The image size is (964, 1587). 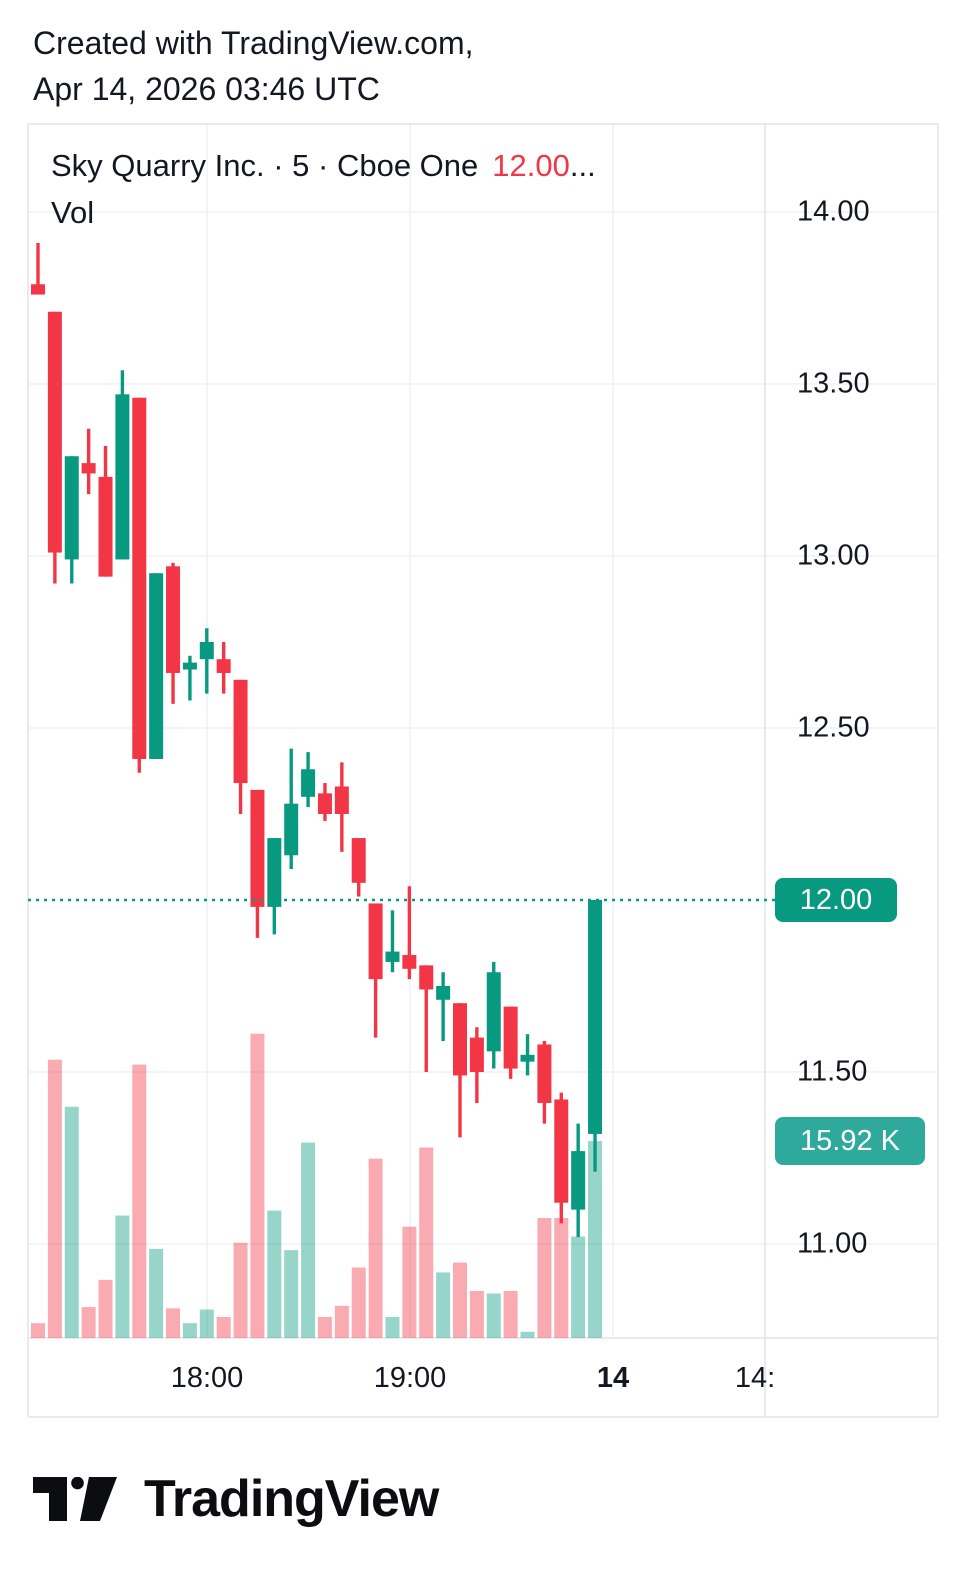 What do you see at coordinates (832, 1071) in the screenshot?
I see `price-axis-label: 11.50` at bounding box center [832, 1071].